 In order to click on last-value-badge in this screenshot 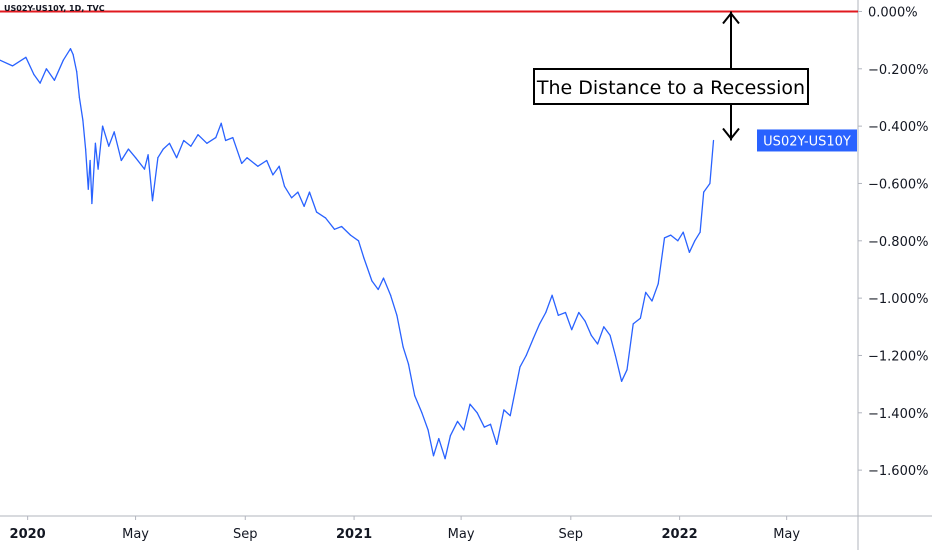, I will do `click(807, 140)`.